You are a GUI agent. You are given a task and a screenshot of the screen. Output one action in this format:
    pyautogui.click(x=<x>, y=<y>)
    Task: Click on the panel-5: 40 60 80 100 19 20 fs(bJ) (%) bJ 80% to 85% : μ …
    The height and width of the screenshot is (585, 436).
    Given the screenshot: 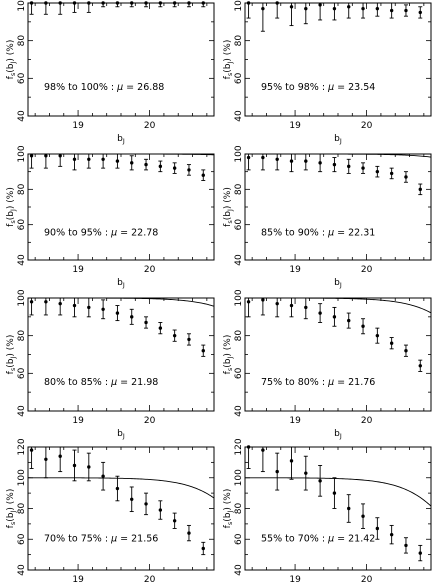 What is the action you would take?
    pyautogui.click(x=110, y=364)
    